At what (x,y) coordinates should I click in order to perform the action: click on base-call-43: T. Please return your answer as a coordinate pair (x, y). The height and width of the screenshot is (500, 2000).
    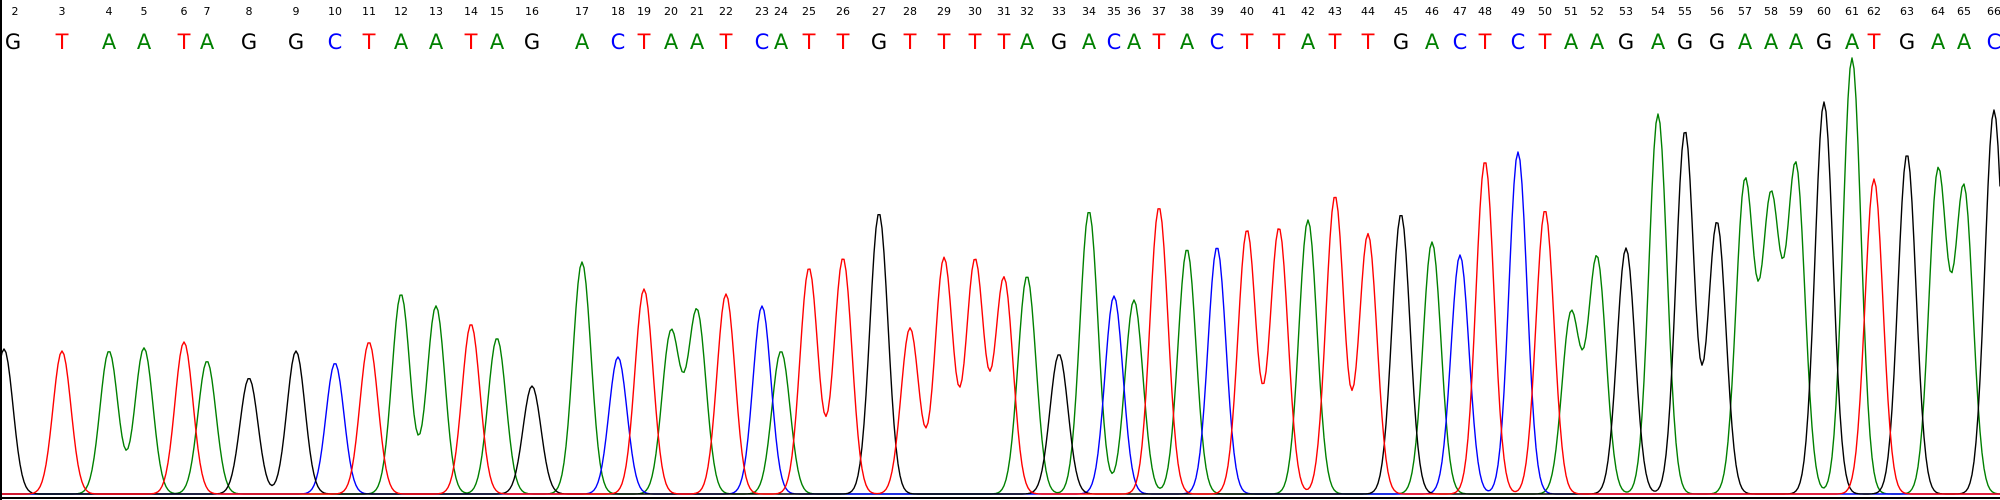
    Looking at the image, I should click on (1335, 42).